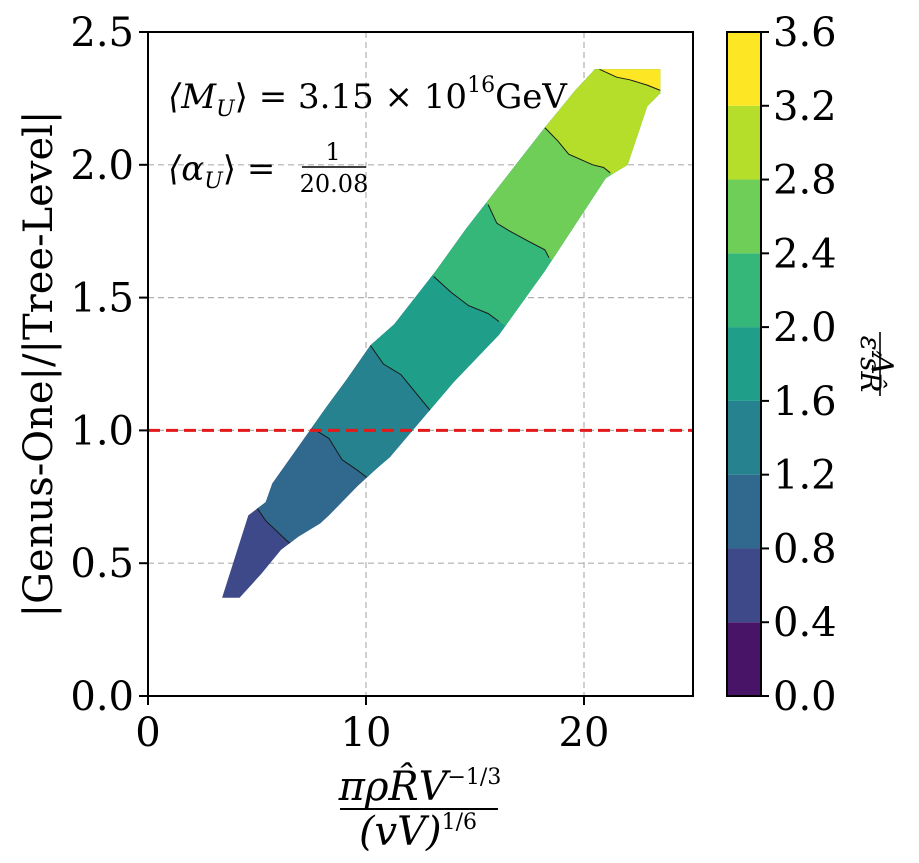  Describe the element at coordinates (102, 697) in the screenshot. I see `y-tick-label-0: 0.0` at that location.